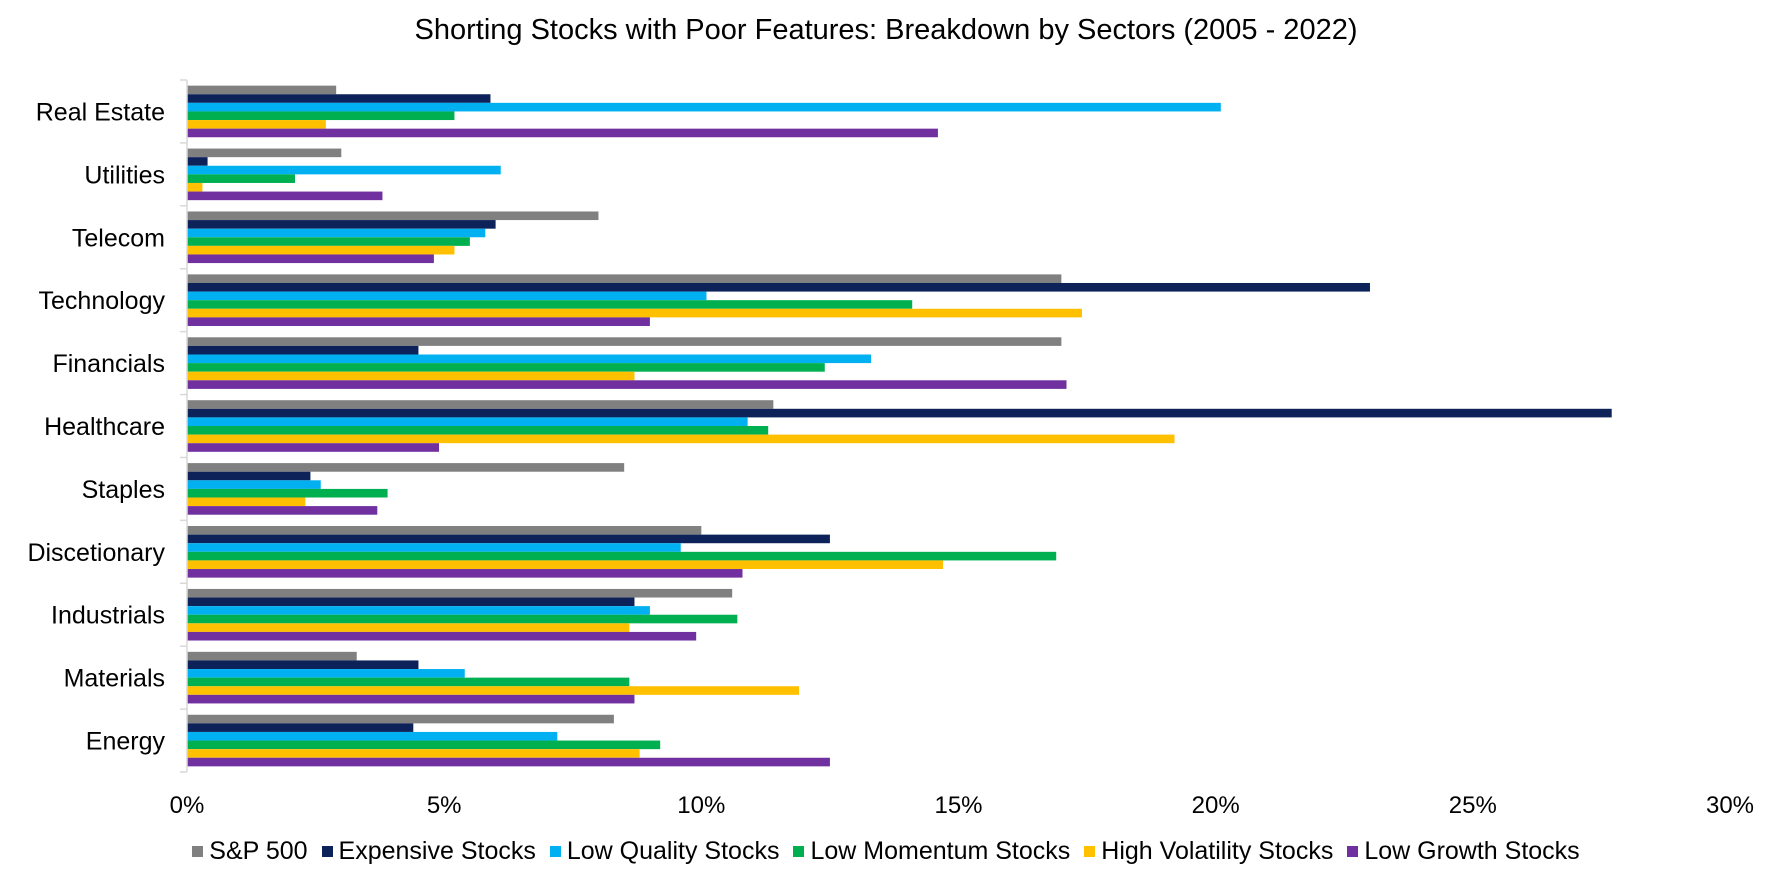 The width and height of the screenshot is (1772, 886). Describe the element at coordinates (114, 679) in the screenshot. I see `category-label: Materials` at that location.